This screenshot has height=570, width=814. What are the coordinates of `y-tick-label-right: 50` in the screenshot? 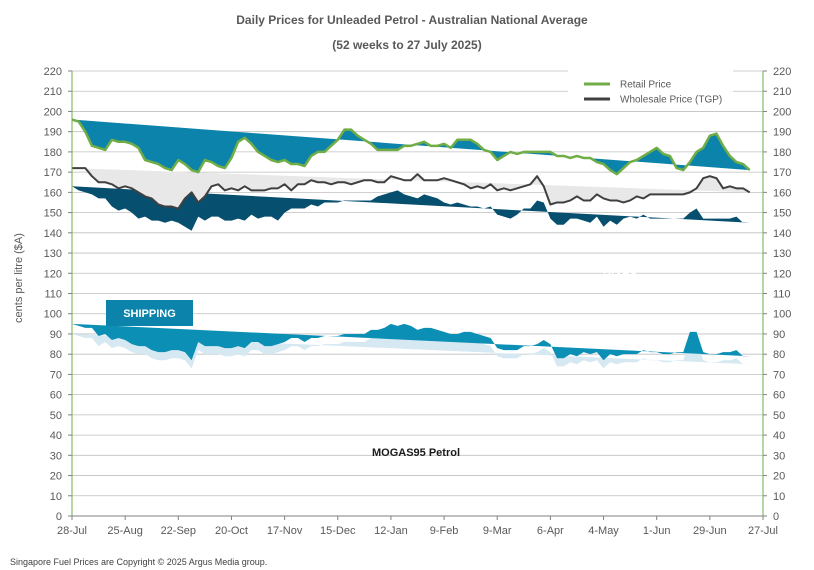 It's located at (779, 416).